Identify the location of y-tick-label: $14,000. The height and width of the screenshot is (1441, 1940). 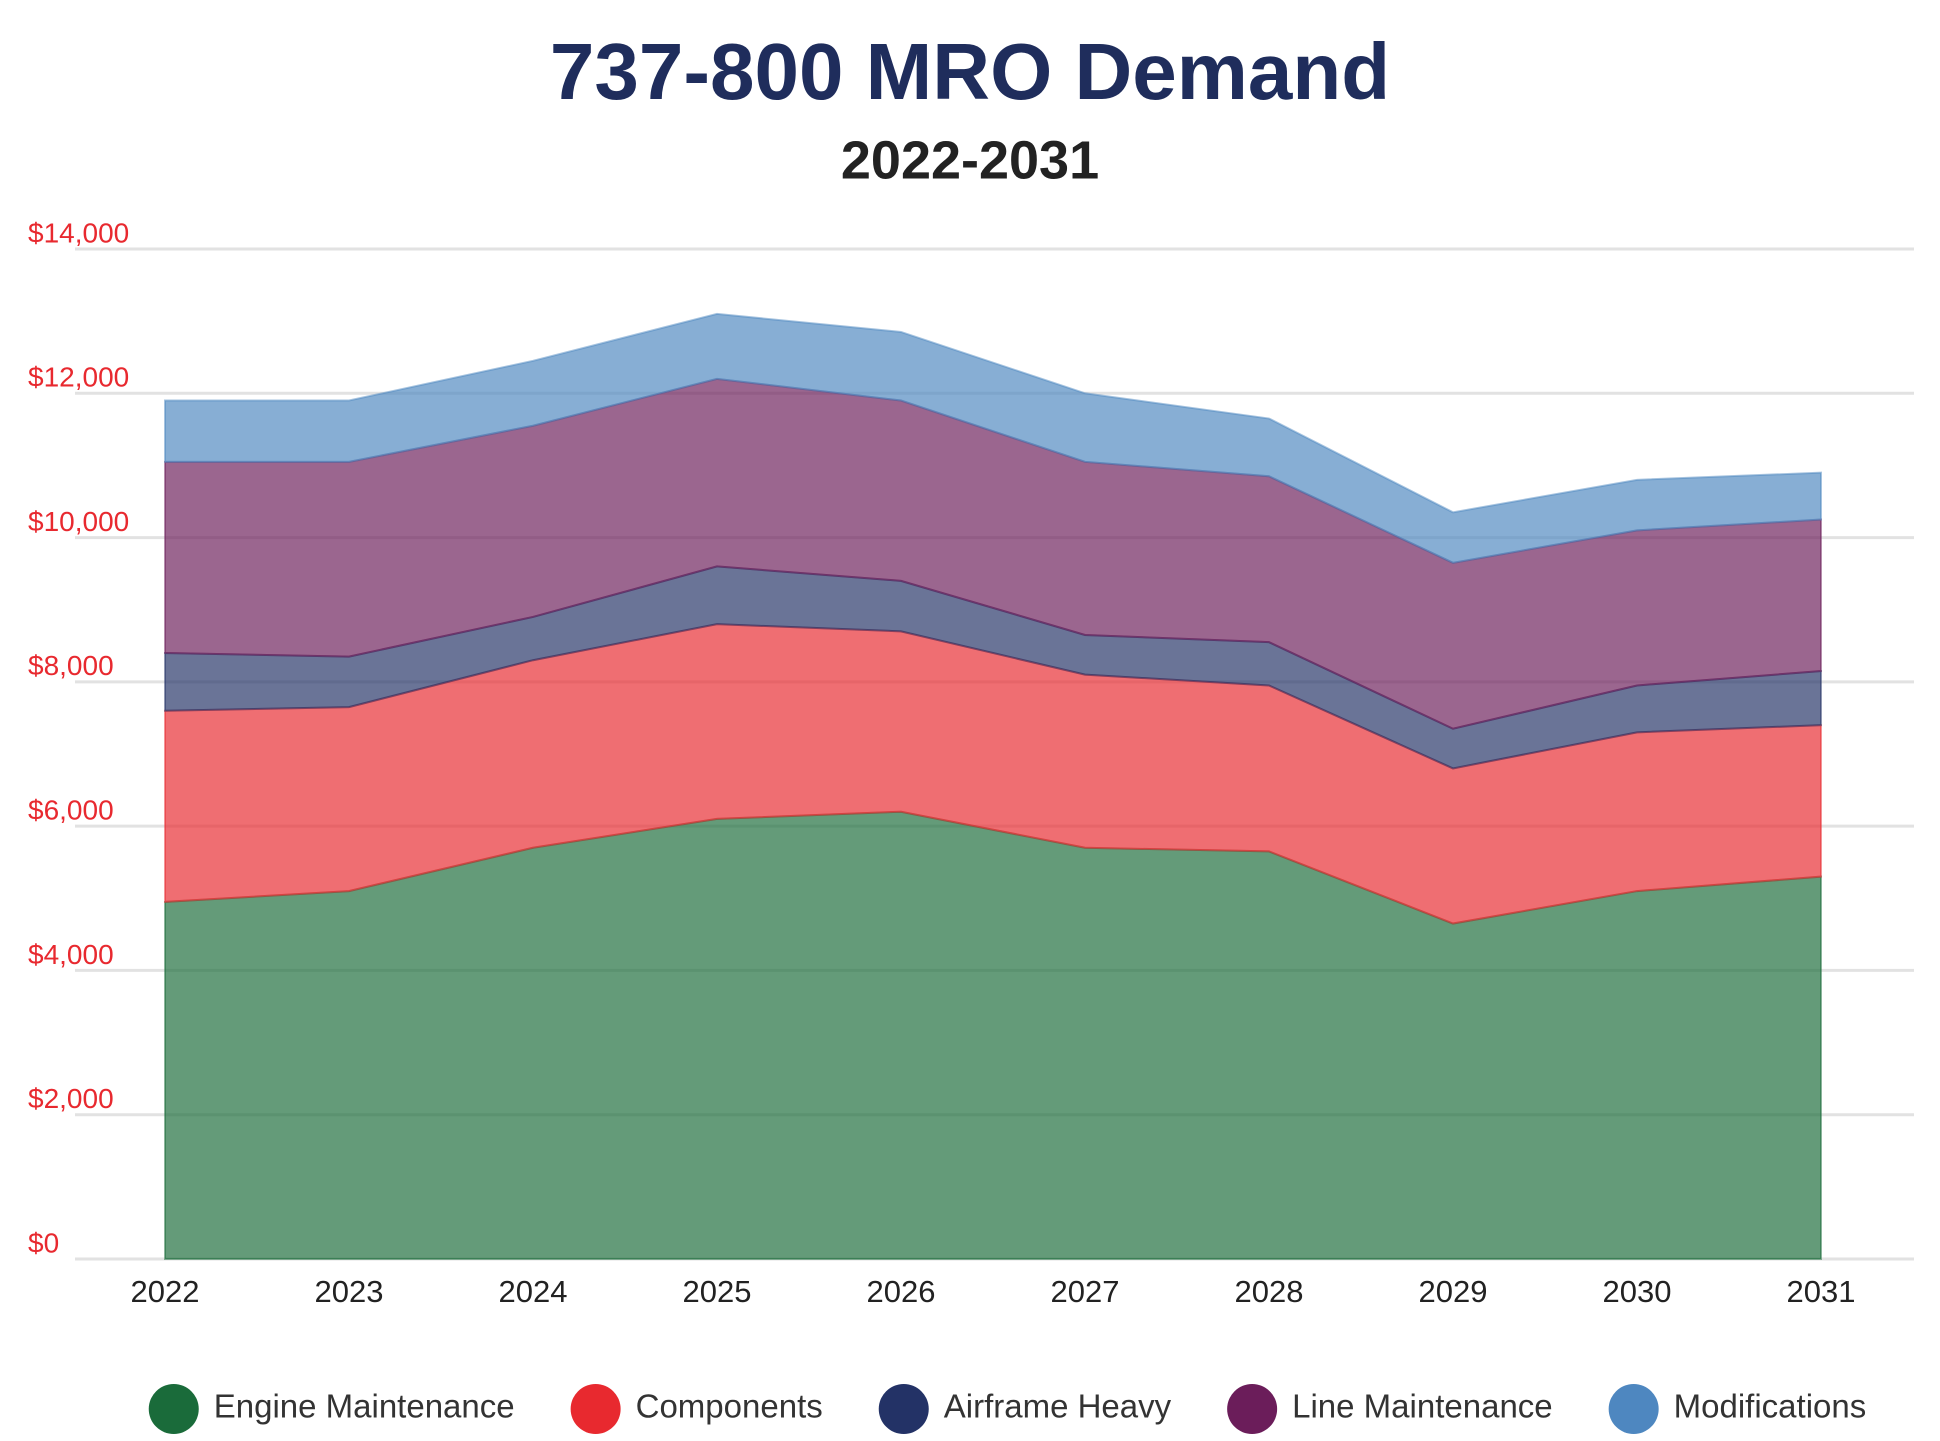
(78, 232).